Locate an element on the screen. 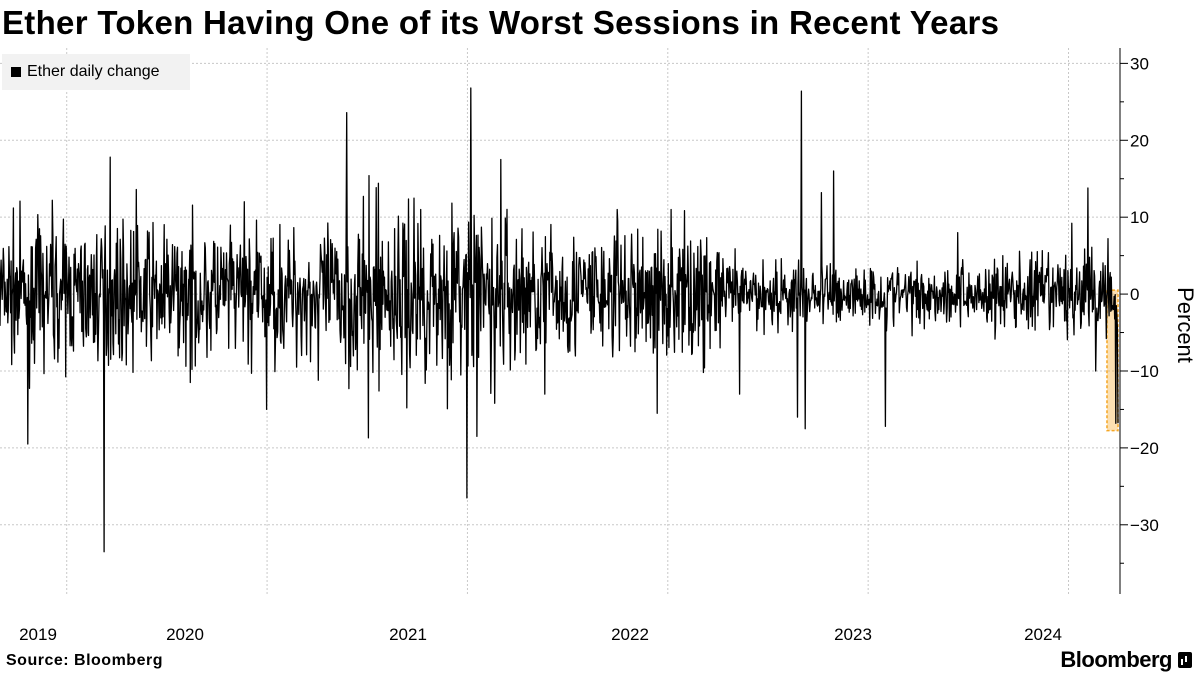  x-tick-label-2024: 2024 is located at coordinates (1043, 634).